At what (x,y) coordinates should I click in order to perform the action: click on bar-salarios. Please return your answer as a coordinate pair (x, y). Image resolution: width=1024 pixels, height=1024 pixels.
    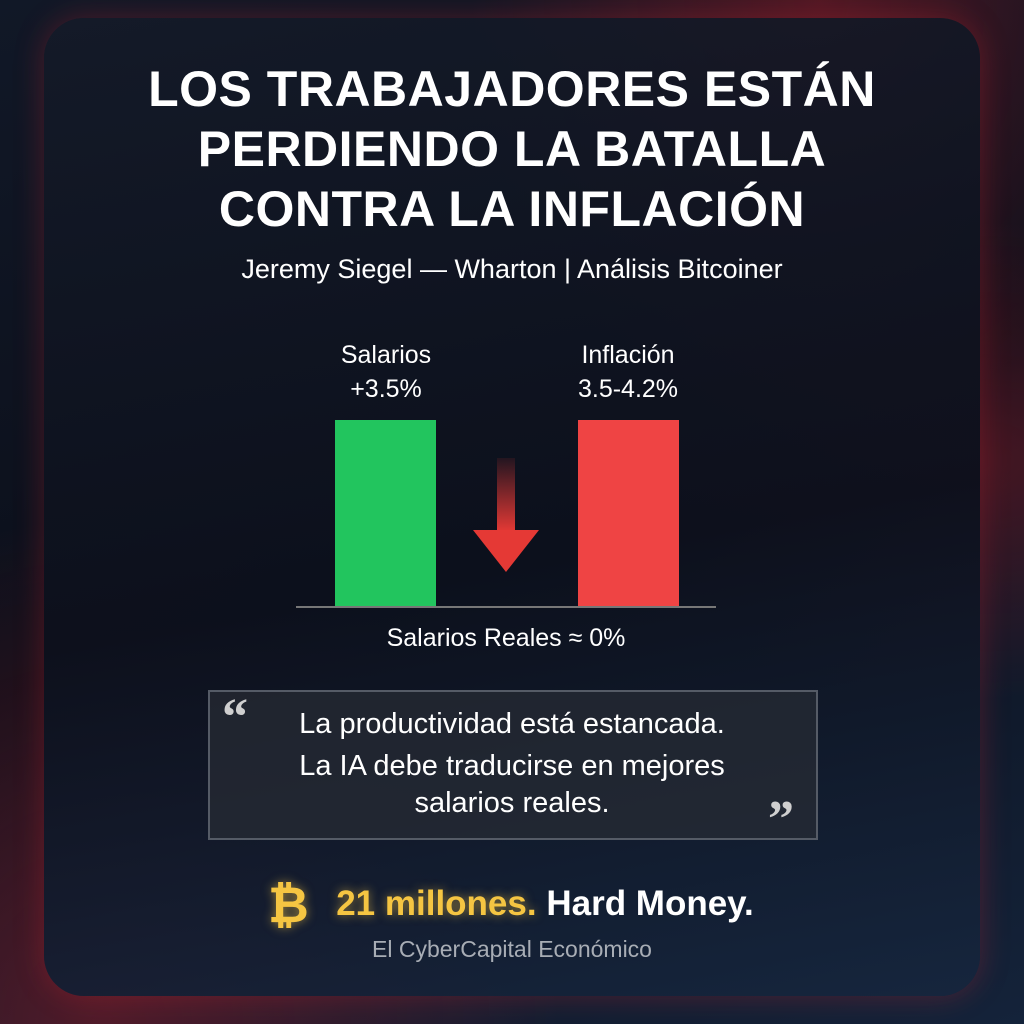
    Looking at the image, I should click on (385, 513).